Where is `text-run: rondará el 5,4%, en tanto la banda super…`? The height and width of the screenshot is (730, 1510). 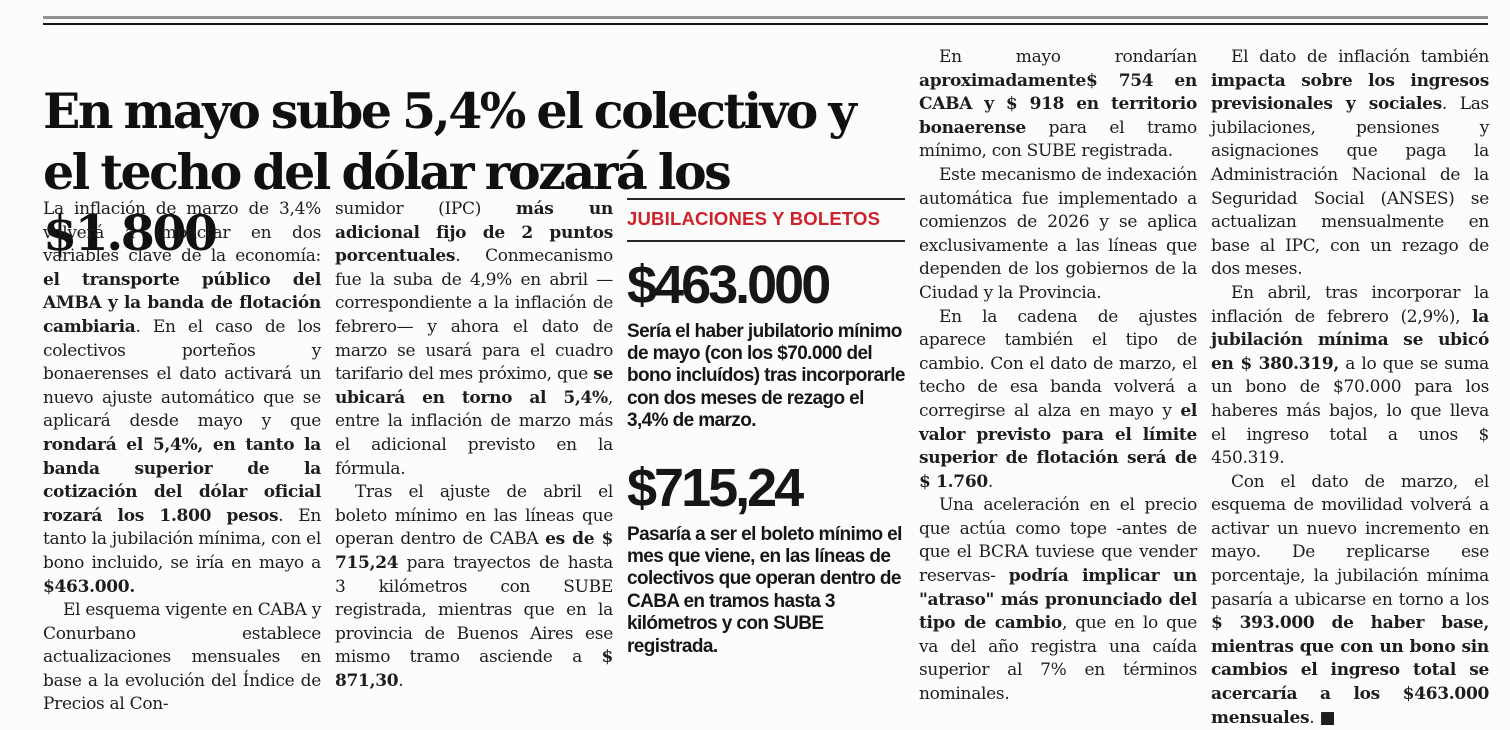 text-run: rondará el 5,4%, en tanto la banda super… is located at coordinates (182, 480).